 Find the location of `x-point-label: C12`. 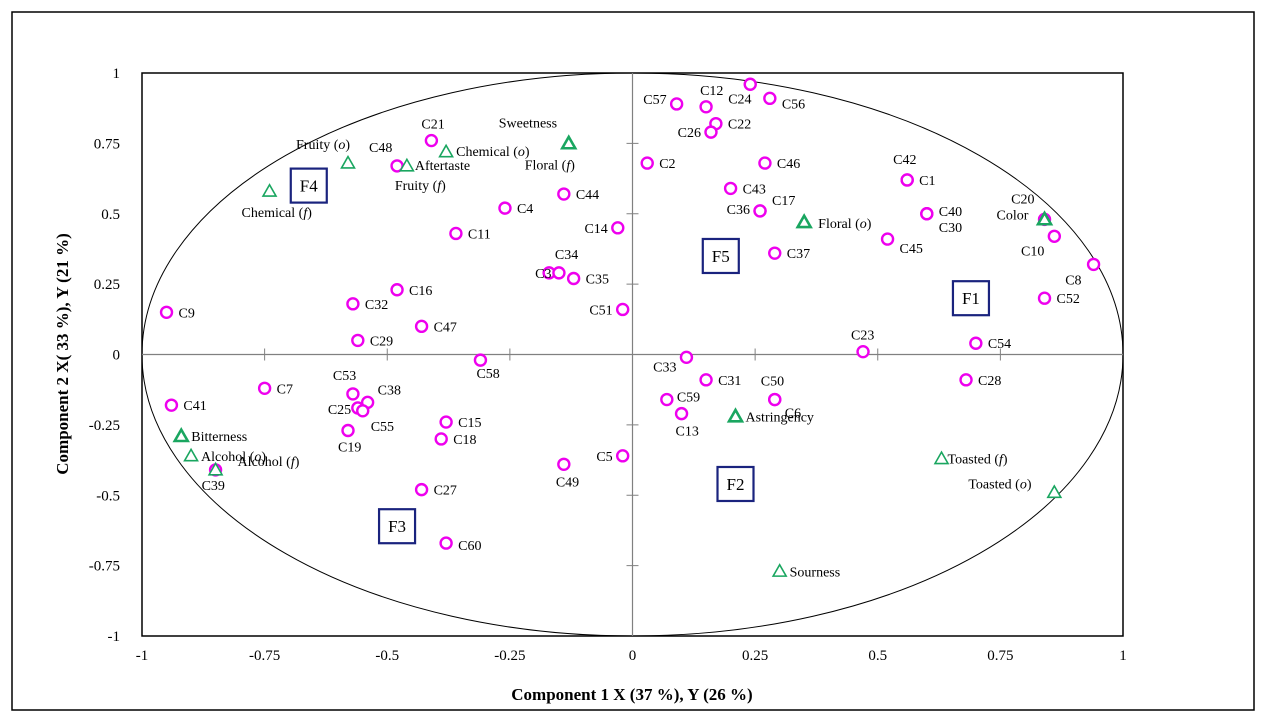

x-point-label: C12 is located at coordinates (711, 91).